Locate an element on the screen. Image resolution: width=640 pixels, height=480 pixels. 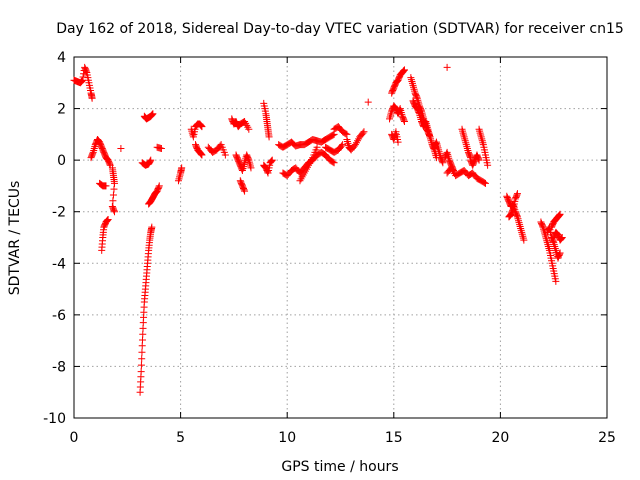
x-tick-label: 10 is located at coordinates (287, 438).